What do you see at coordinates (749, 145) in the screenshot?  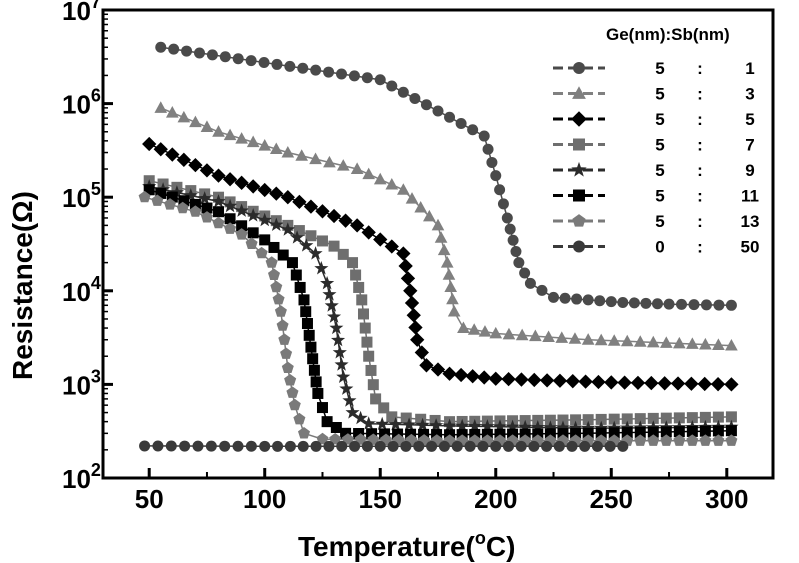 I see `legend-sb: 7` at bounding box center [749, 145].